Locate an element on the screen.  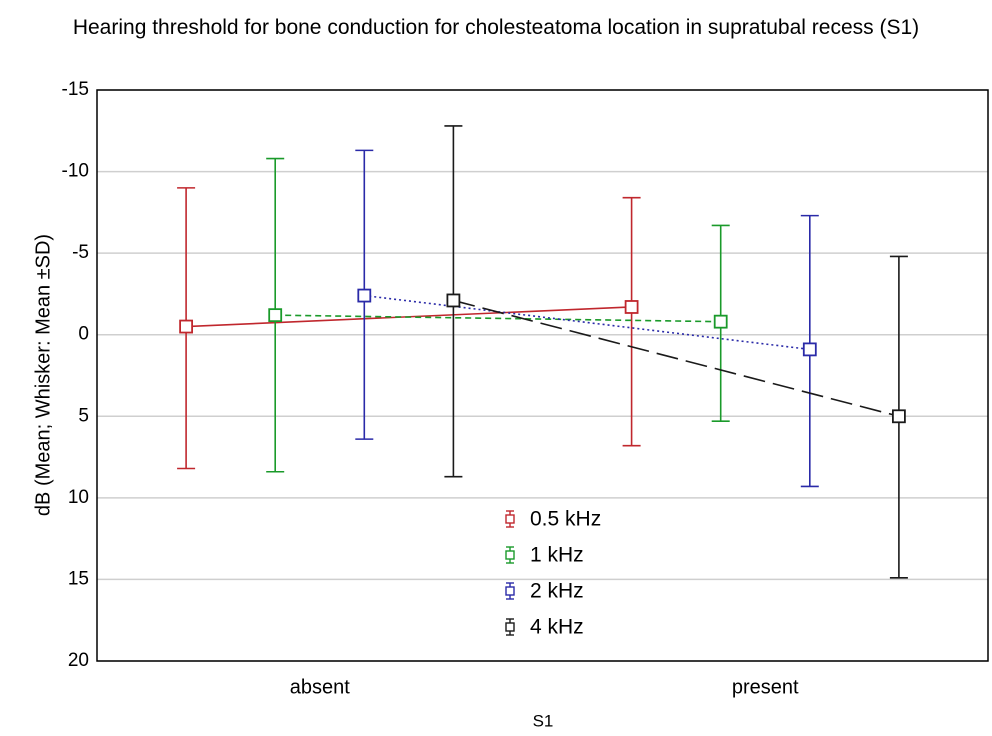
legend-item: 0.5 kHz is located at coordinates (553, 519).